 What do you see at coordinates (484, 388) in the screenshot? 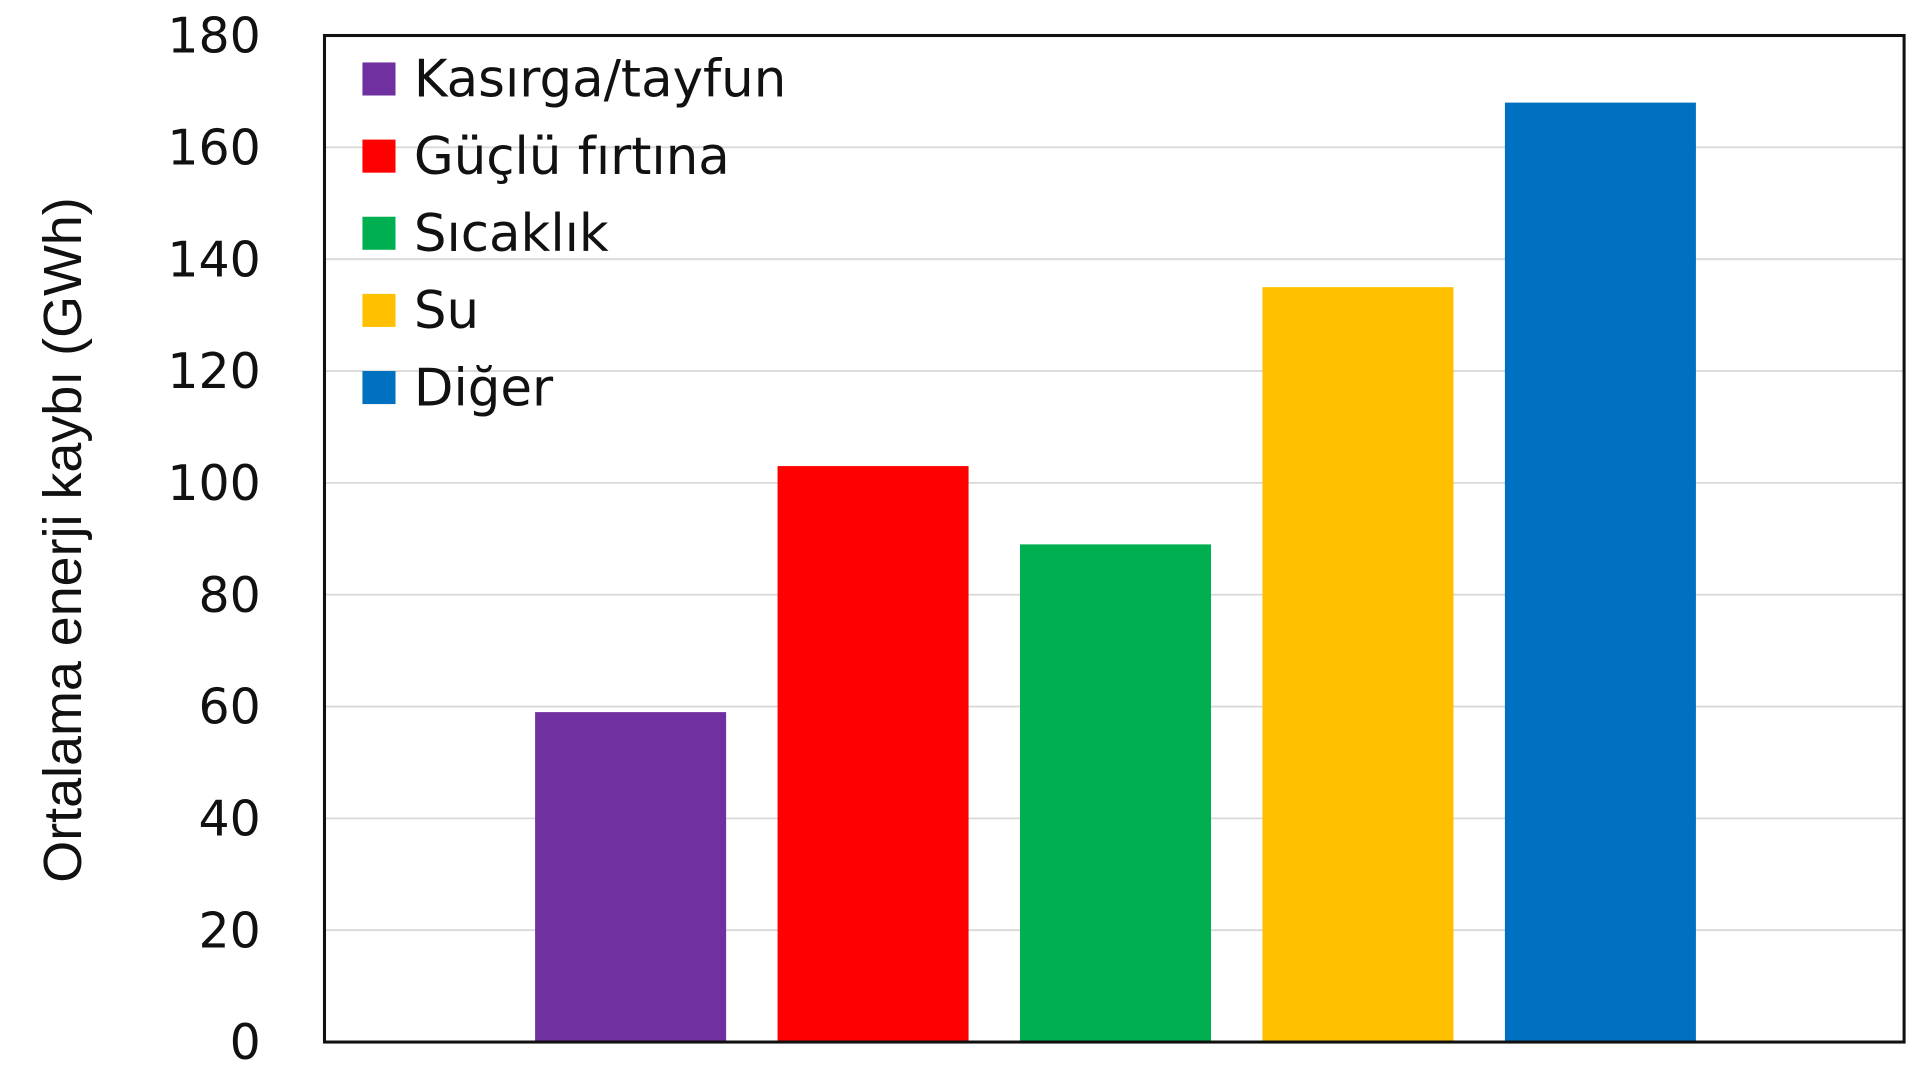
I see `legend-label: Diğer` at bounding box center [484, 388].